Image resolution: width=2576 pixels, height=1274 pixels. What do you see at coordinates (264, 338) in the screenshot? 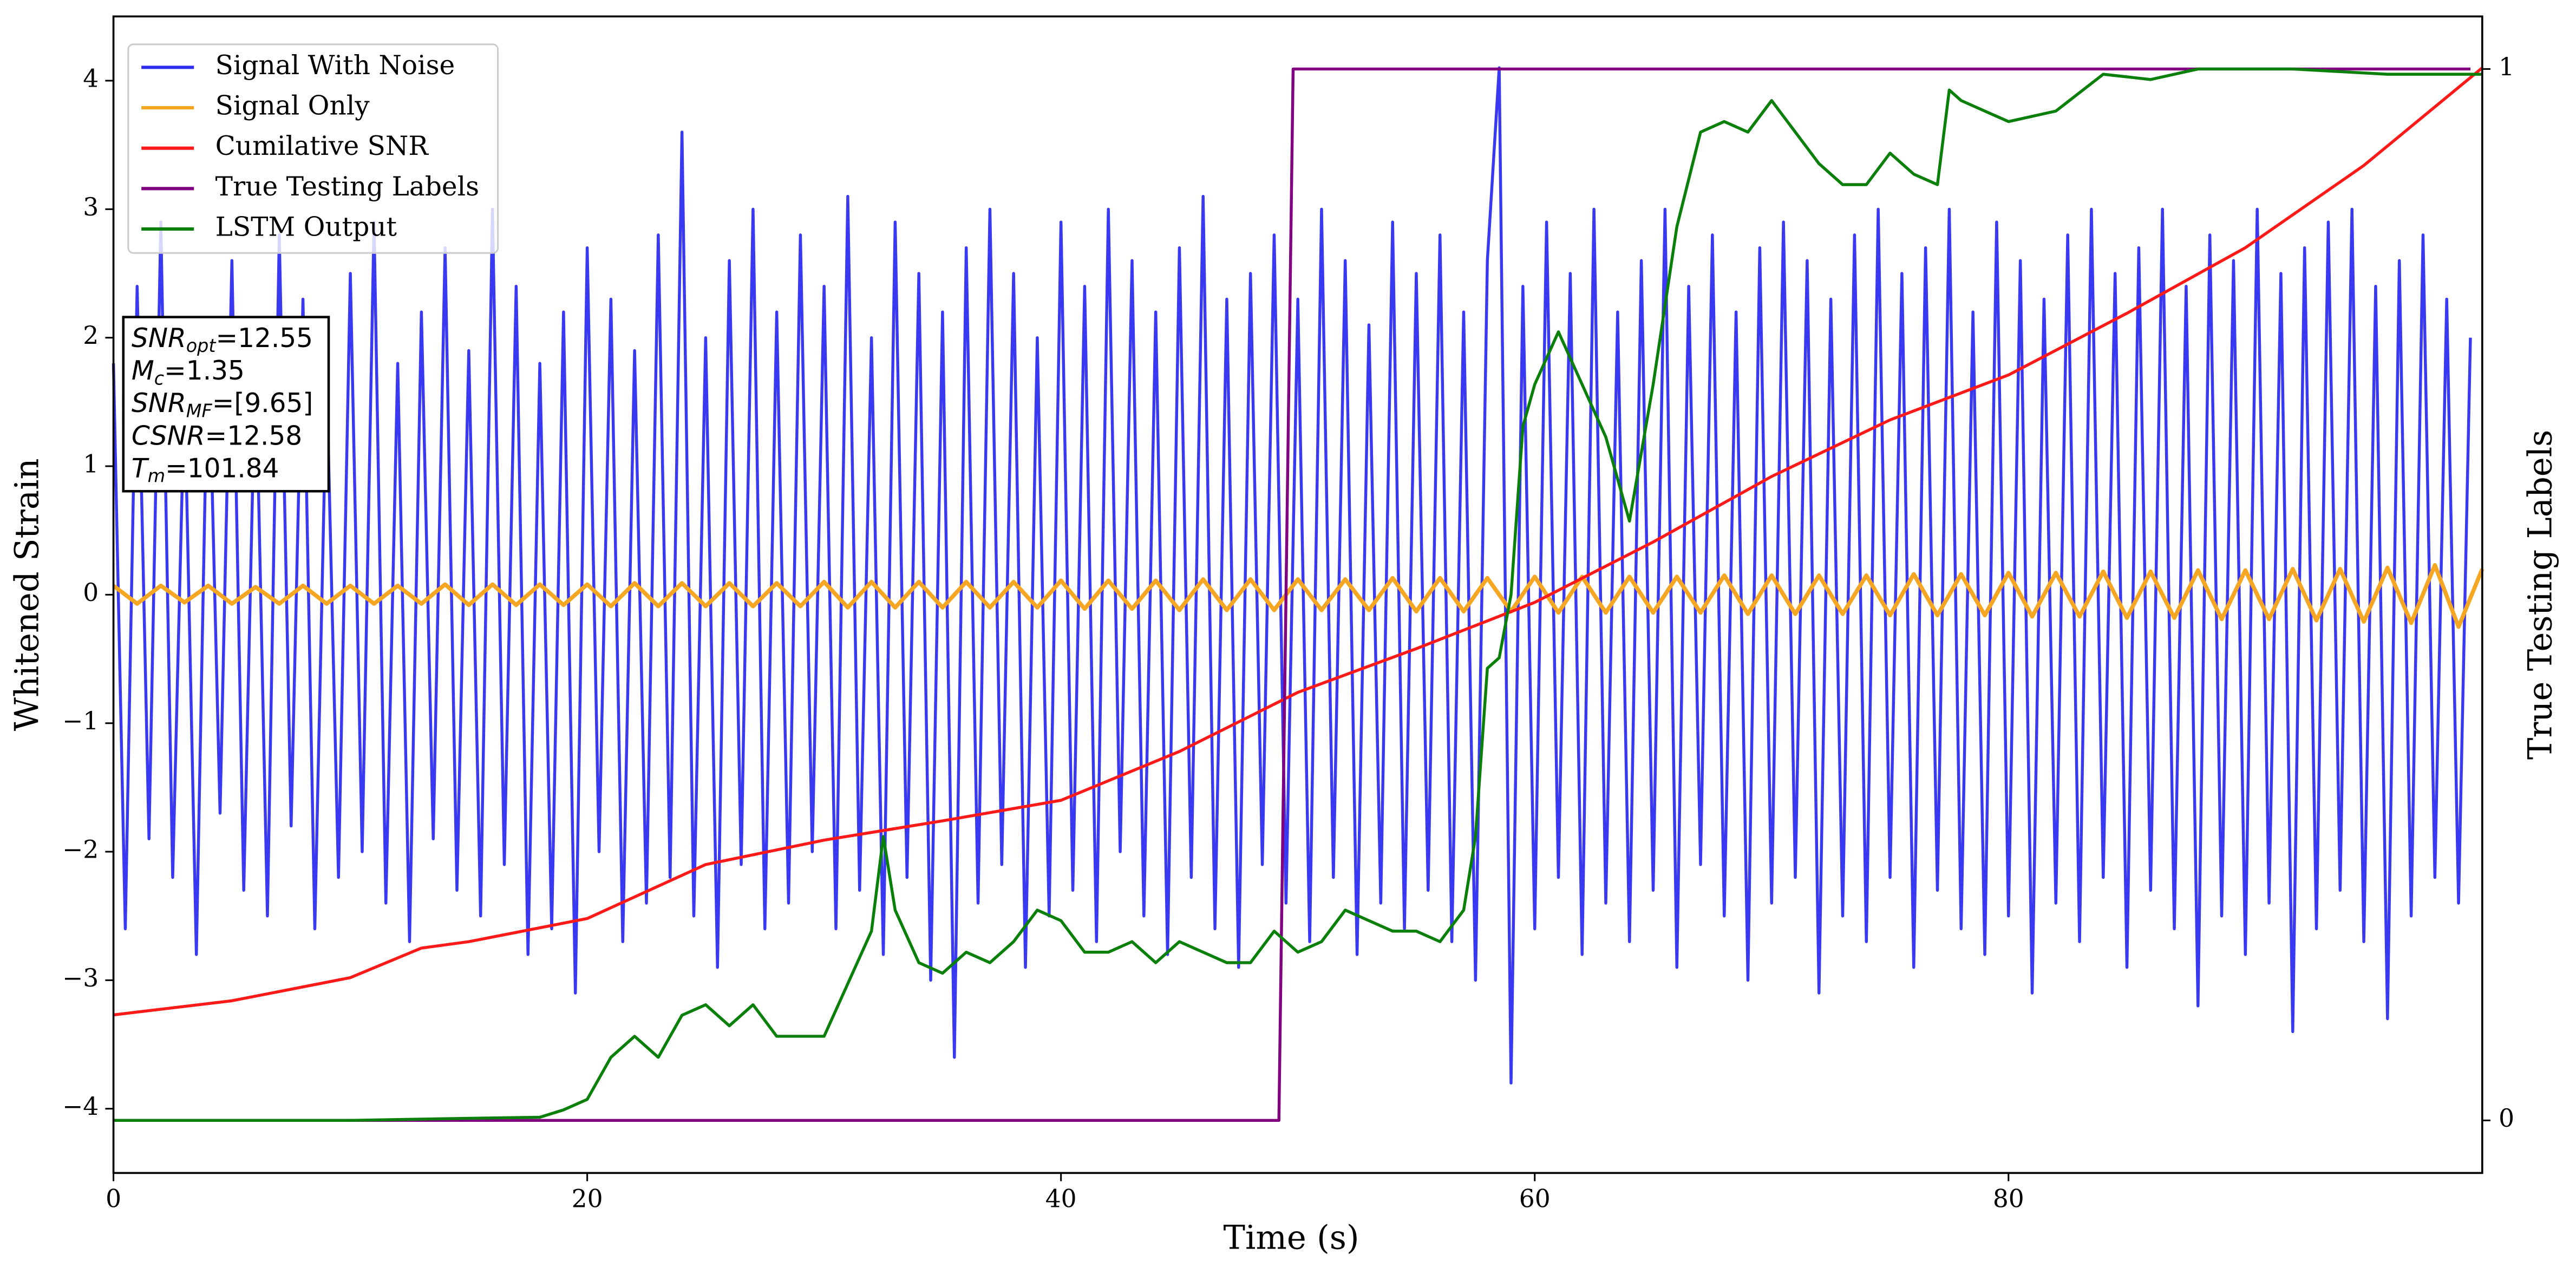
I see `annotation-value: =12.55` at bounding box center [264, 338].